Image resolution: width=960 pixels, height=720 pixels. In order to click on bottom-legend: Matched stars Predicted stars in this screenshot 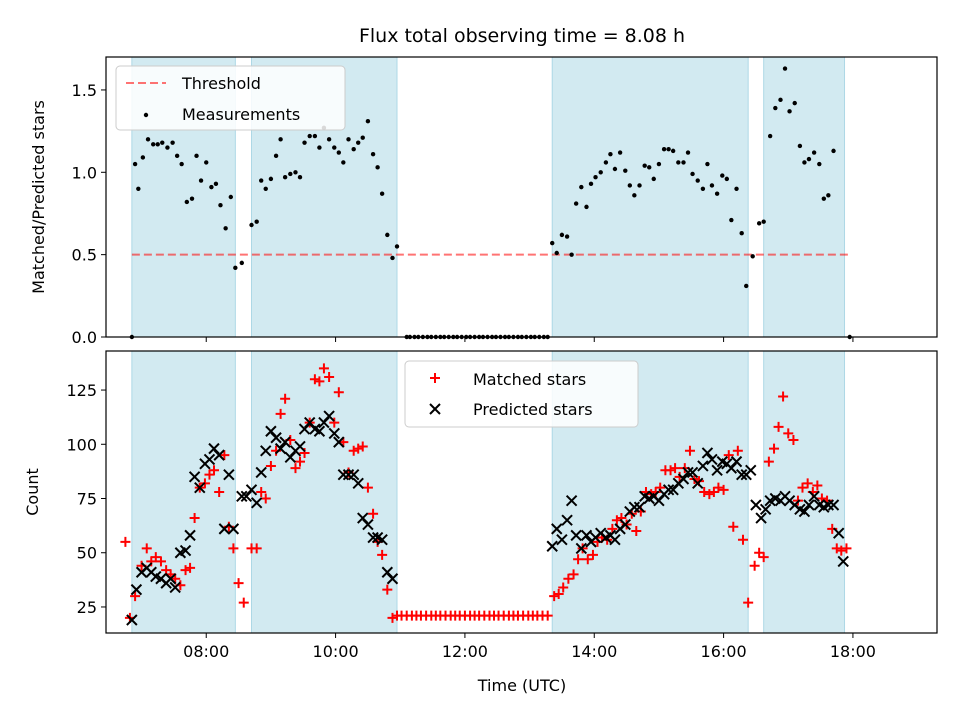, I will do `click(521, 394)`.